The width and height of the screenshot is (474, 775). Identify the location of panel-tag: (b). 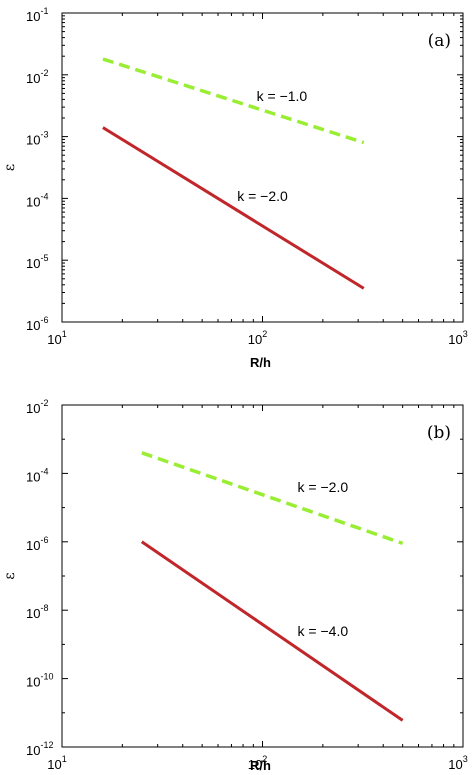
(439, 433).